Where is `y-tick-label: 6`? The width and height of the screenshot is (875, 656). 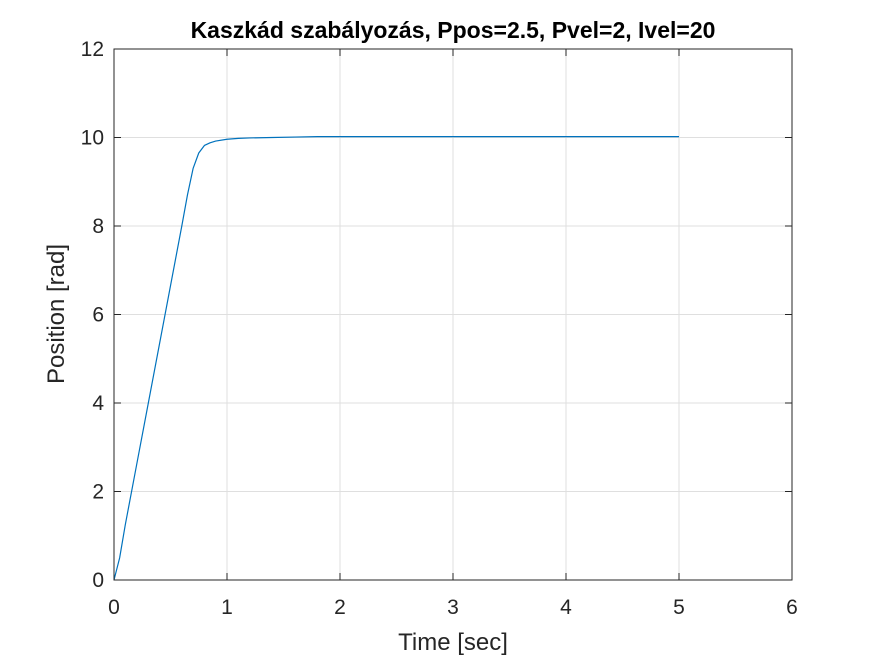 y-tick-label: 6 is located at coordinates (98, 315).